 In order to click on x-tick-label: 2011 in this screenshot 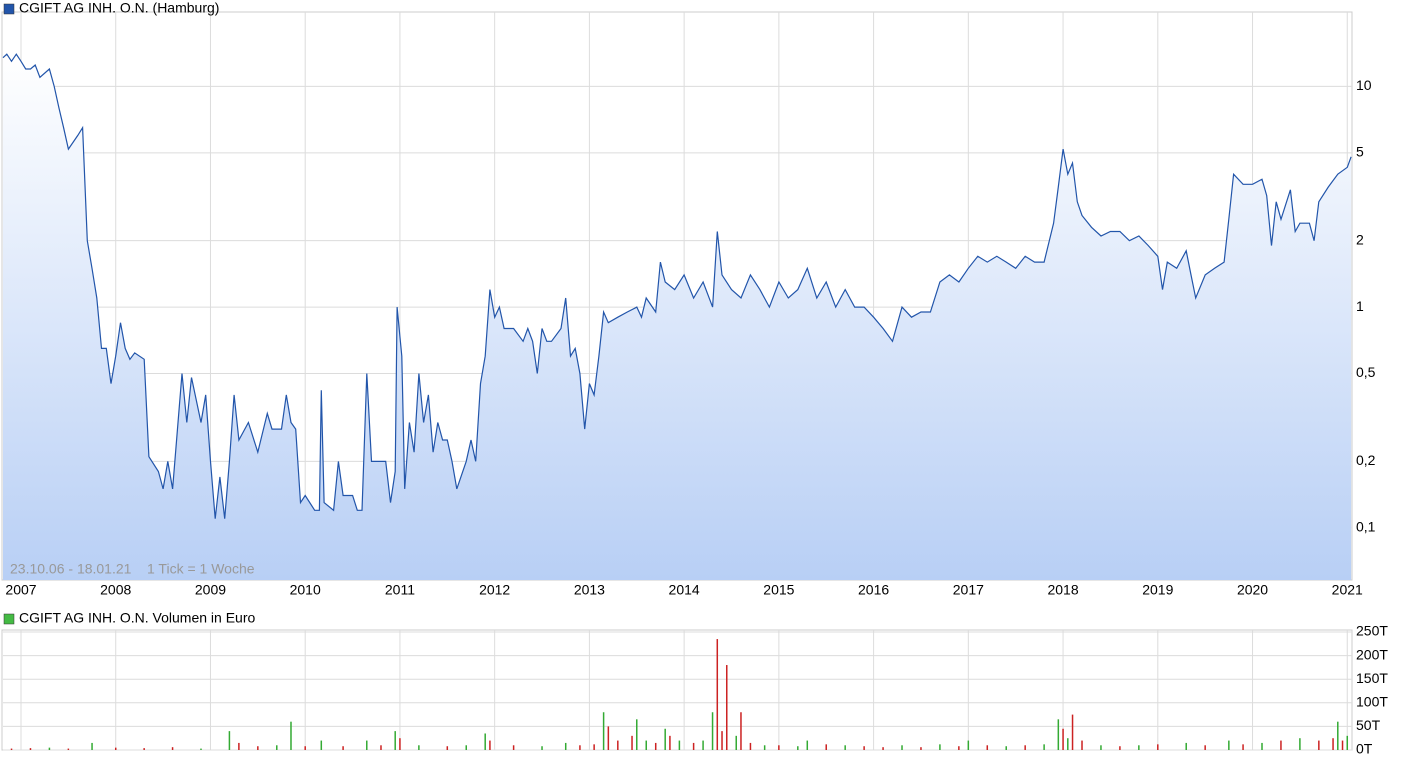, I will do `click(400, 590)`.